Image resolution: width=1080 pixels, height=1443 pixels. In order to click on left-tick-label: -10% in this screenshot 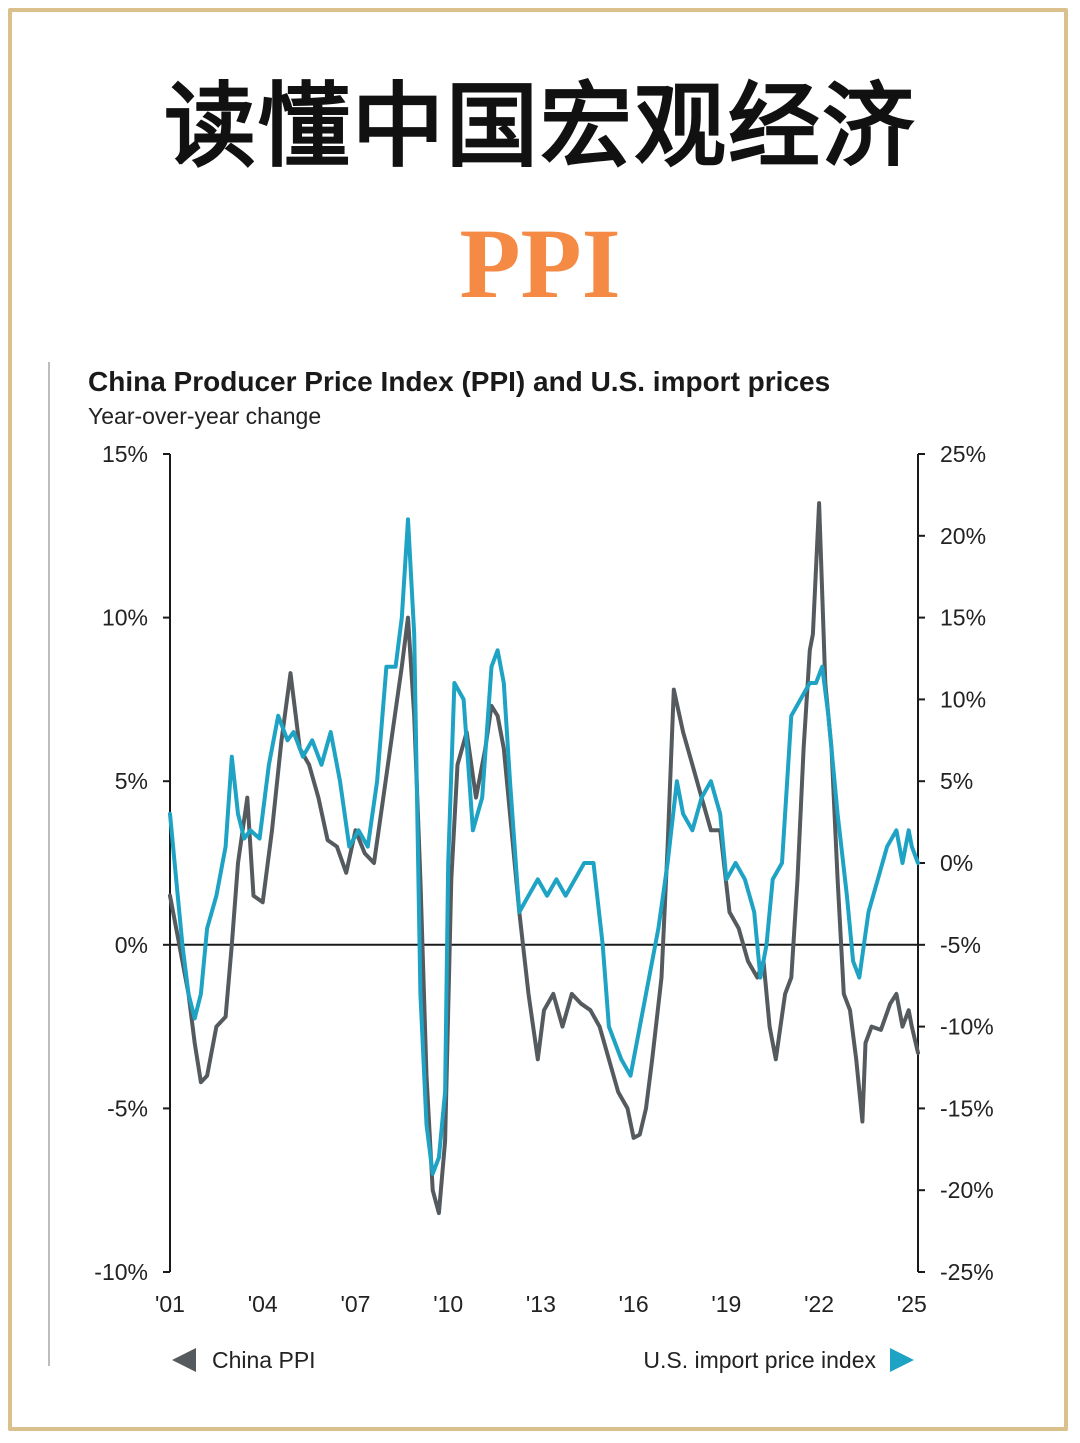, I will do `click(121, 1272)`.